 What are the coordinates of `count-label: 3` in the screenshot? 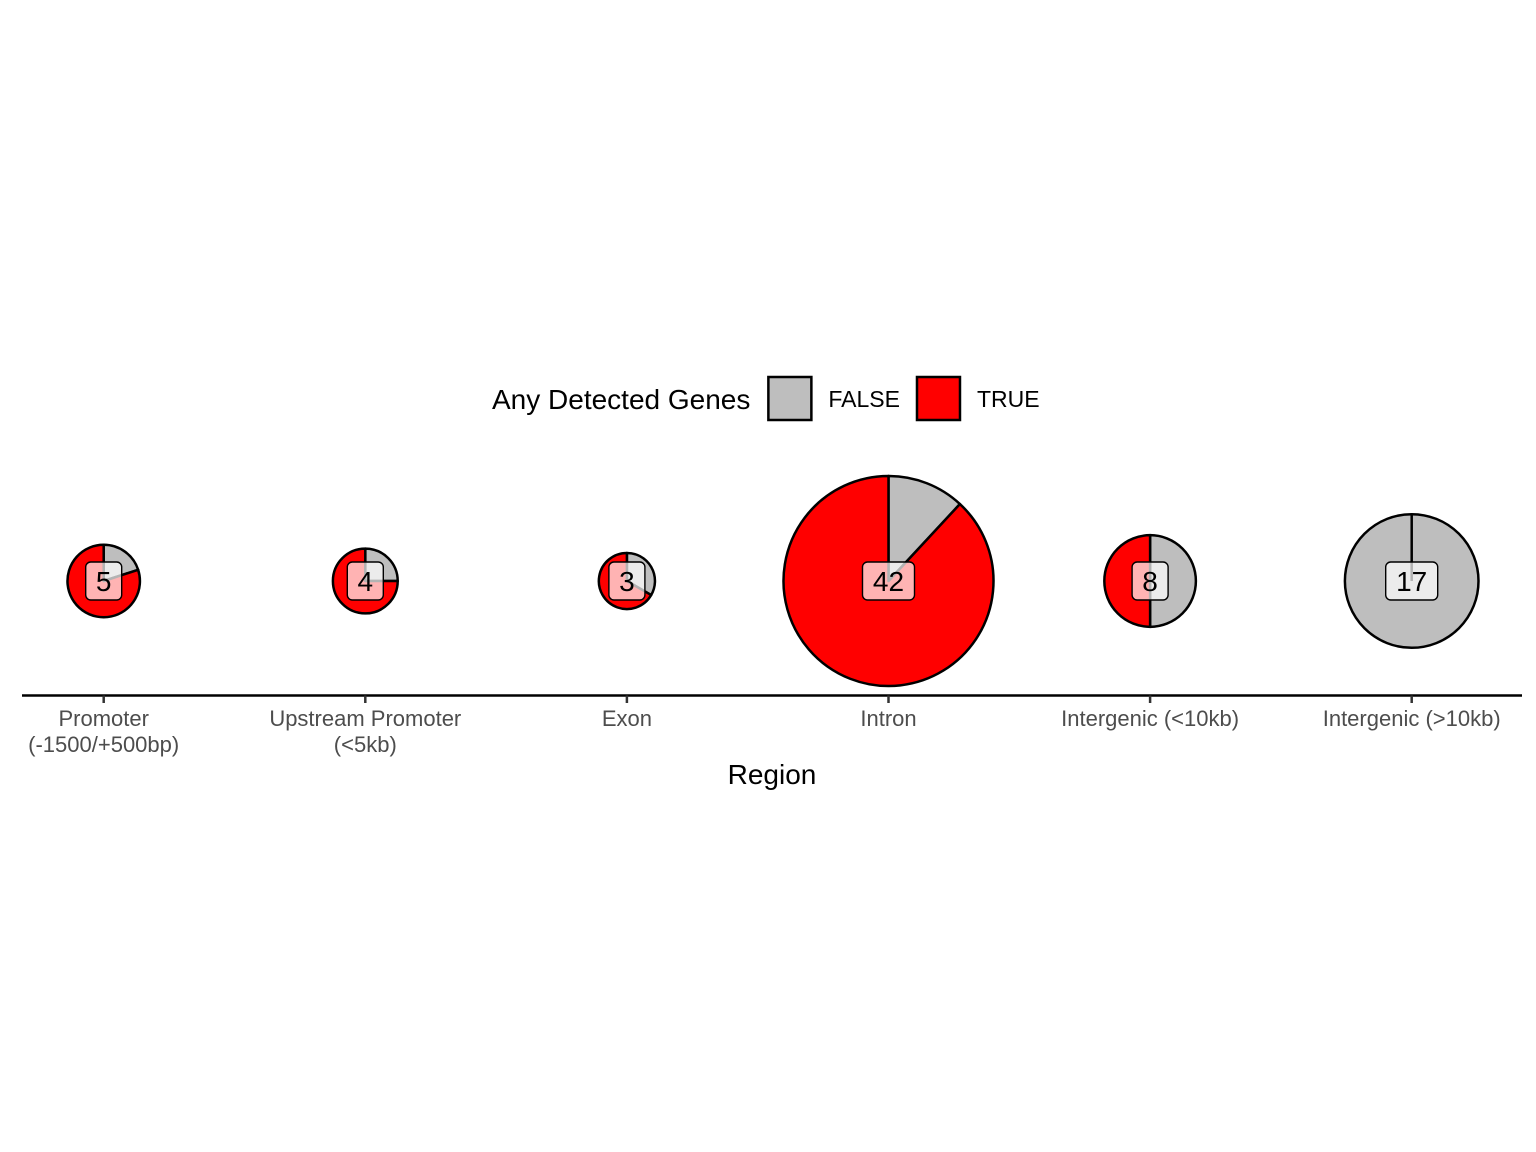 It's located at (627, 581).